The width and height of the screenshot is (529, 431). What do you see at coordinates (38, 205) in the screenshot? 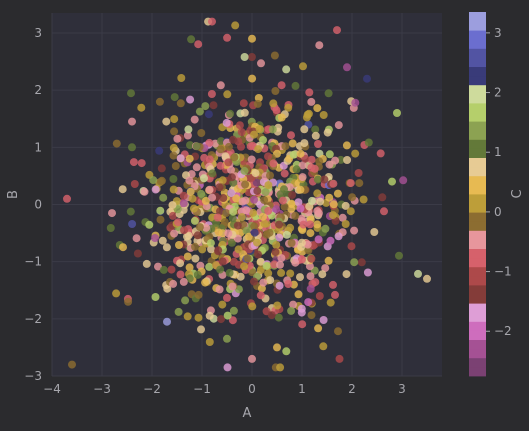
I see `y-tick-label: 0` at bounding box center [38, 205].